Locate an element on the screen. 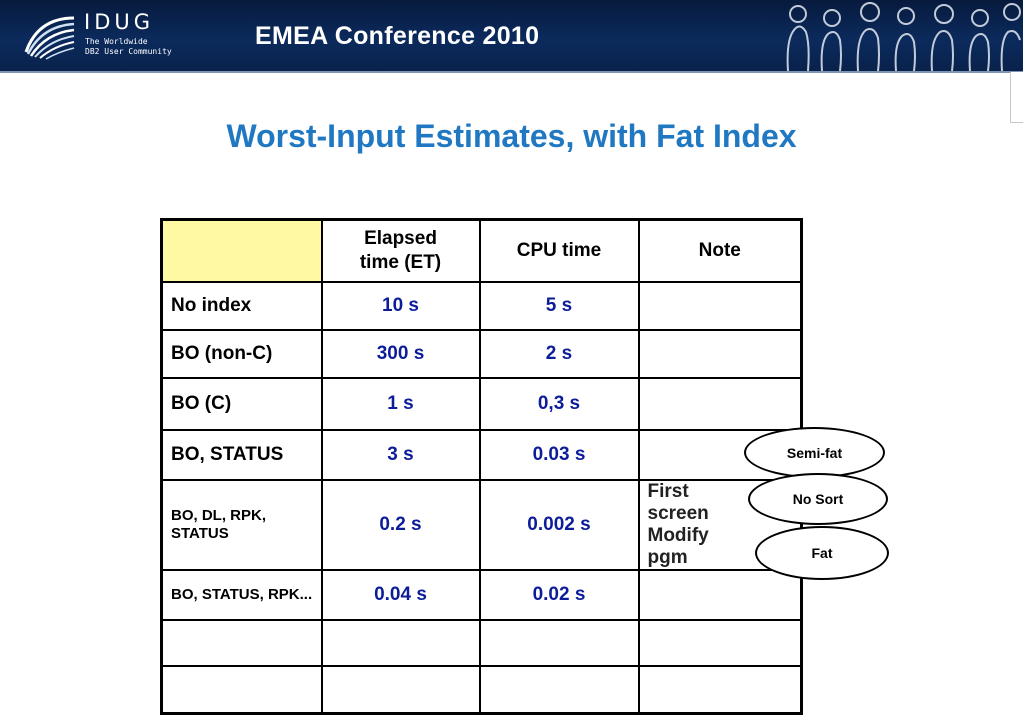 The image size is (1023, 715). elapsed-value: 300 s is located at coordinates (400, 353).